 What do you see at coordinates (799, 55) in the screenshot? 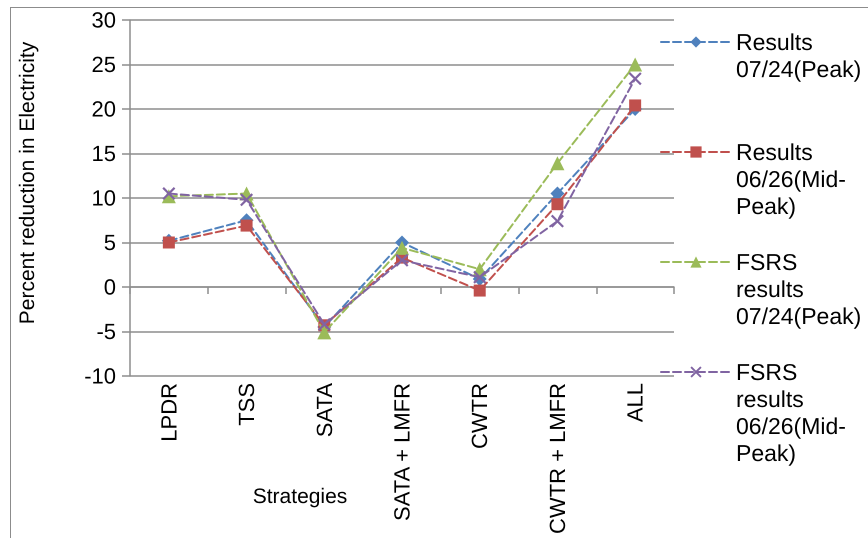
I see `legend-label: Results 07/24(Peak)` at bounding box center [799, 55].